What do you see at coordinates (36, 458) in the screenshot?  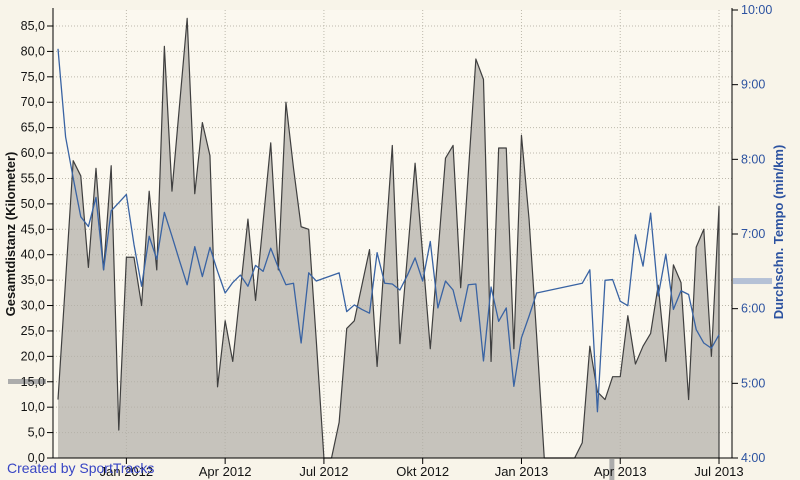 I see `left-tick-label: 0,0` at bounding box center [36, 458].